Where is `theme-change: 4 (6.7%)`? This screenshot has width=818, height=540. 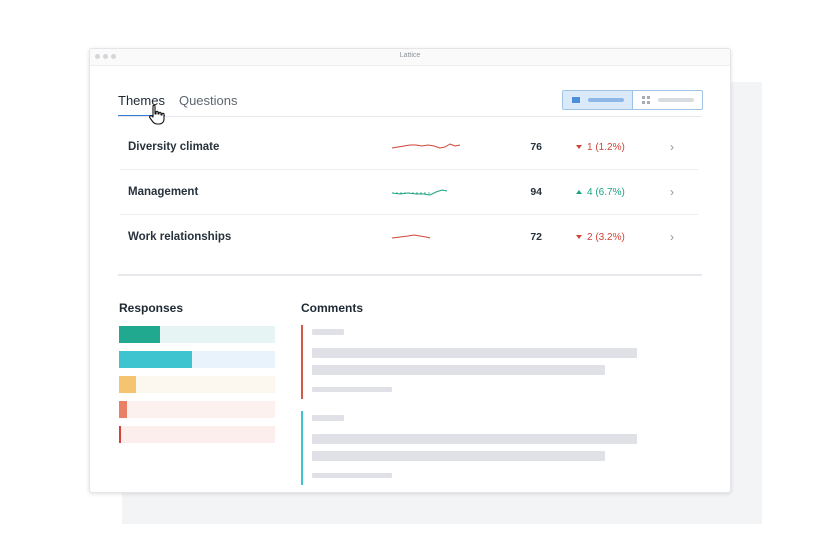 theme-change: 4 (6.7%) is located at coordinates (600, 192).